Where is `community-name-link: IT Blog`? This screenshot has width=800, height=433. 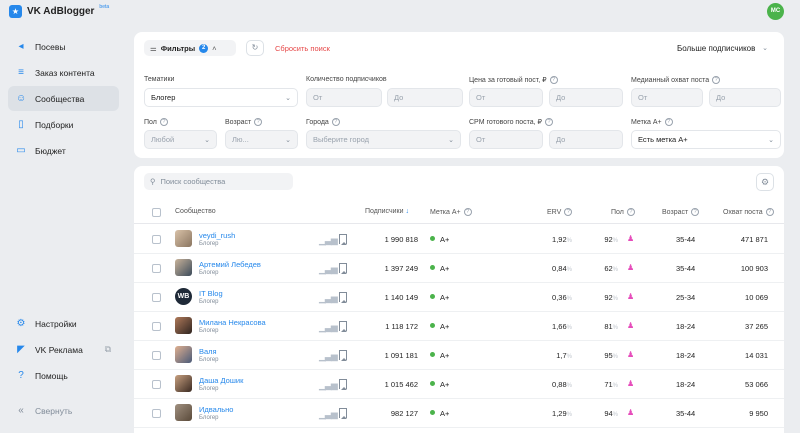
community-name-link: IT Blog is located at coordinates (211, 293).